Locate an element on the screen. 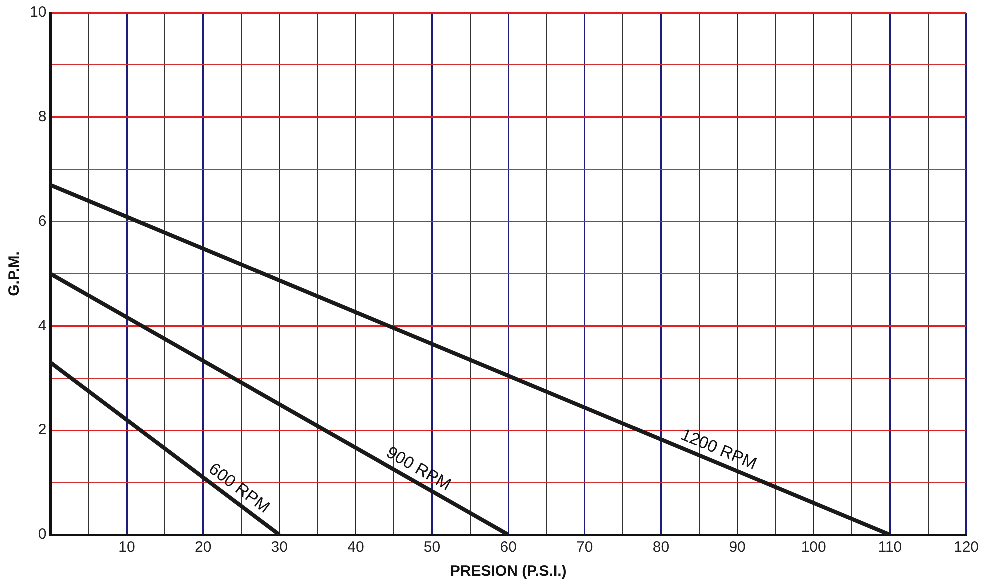  x-tick-label: 20 is located at coordinates (203, 547).